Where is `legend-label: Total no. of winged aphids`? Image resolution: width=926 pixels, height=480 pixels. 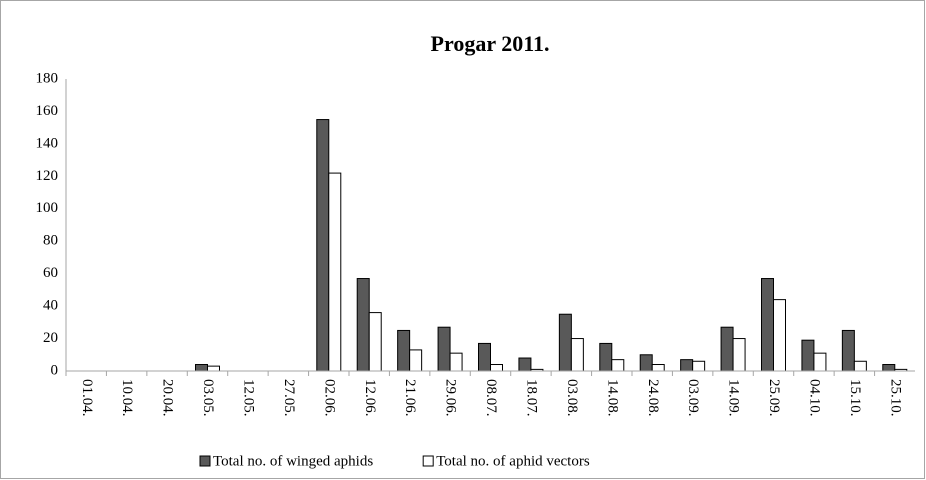 legend-label: Total no. of winged aphids is located at coordinates (293, 461).